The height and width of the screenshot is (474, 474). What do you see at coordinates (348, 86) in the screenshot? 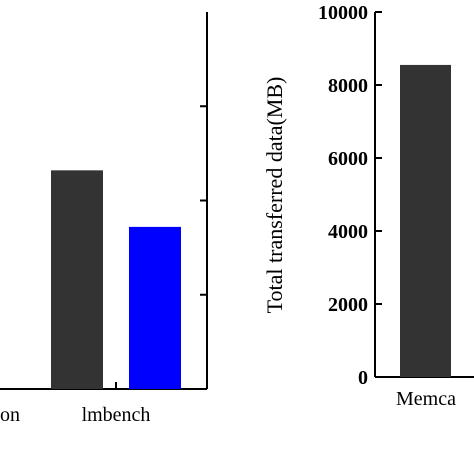
I see `right-y-tick-label-4: 8000` at bounding box center [348, 86].